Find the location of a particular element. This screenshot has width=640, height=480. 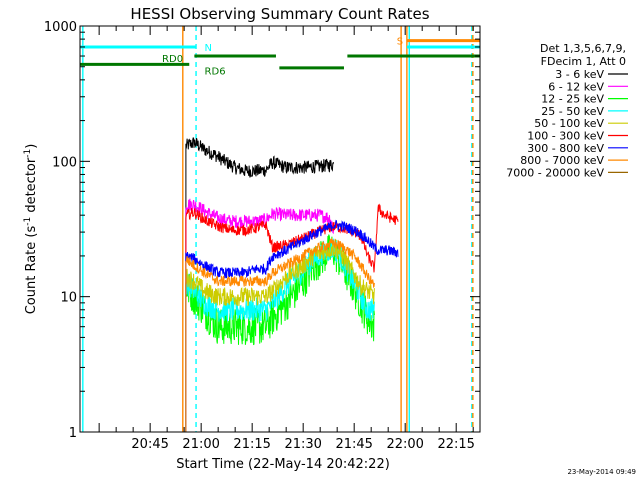

x-tick-label: 21:00 is located at coordinates (200, 444).